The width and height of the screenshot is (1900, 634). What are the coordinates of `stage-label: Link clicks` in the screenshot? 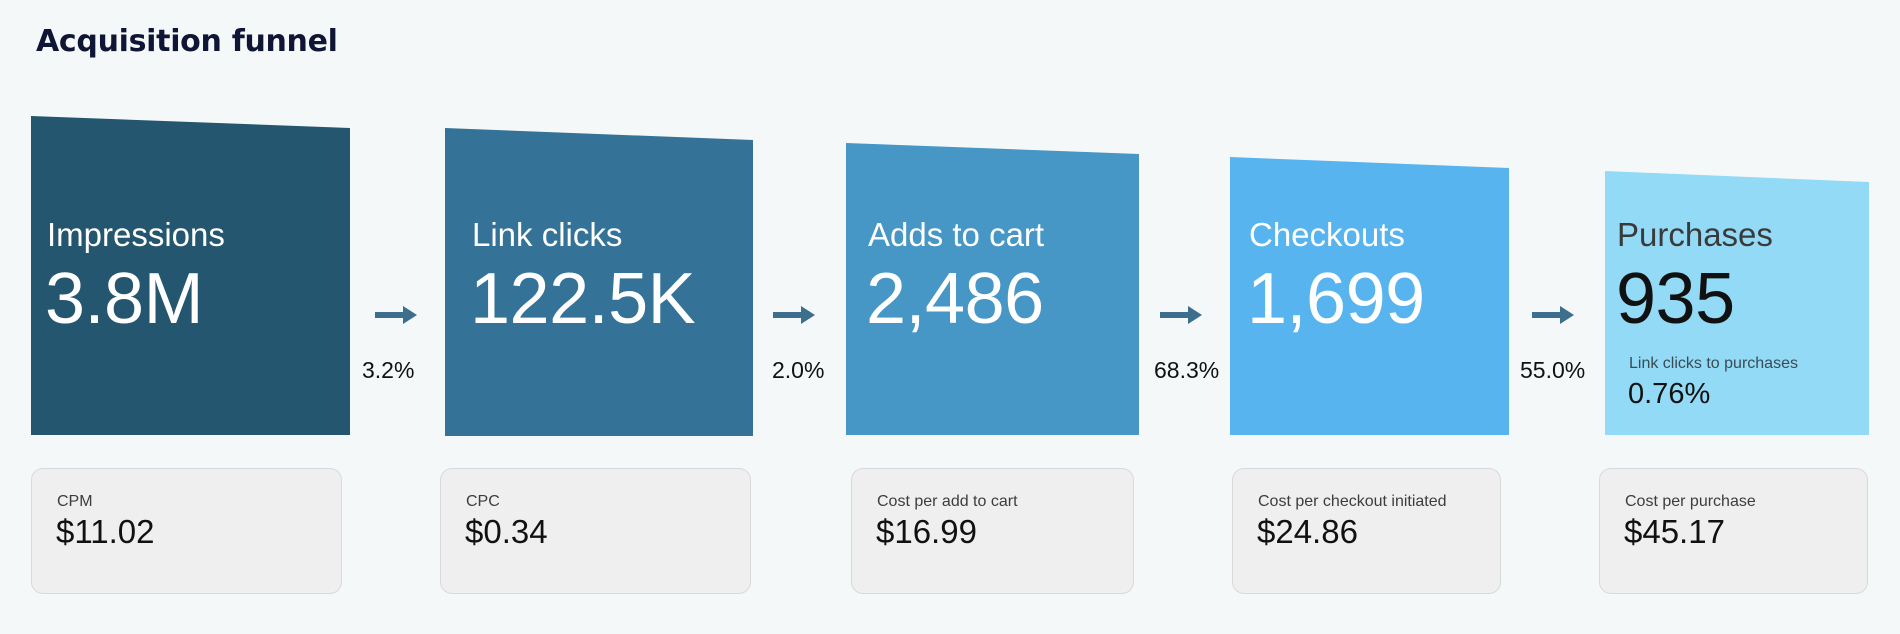 It's located at (547, 234).